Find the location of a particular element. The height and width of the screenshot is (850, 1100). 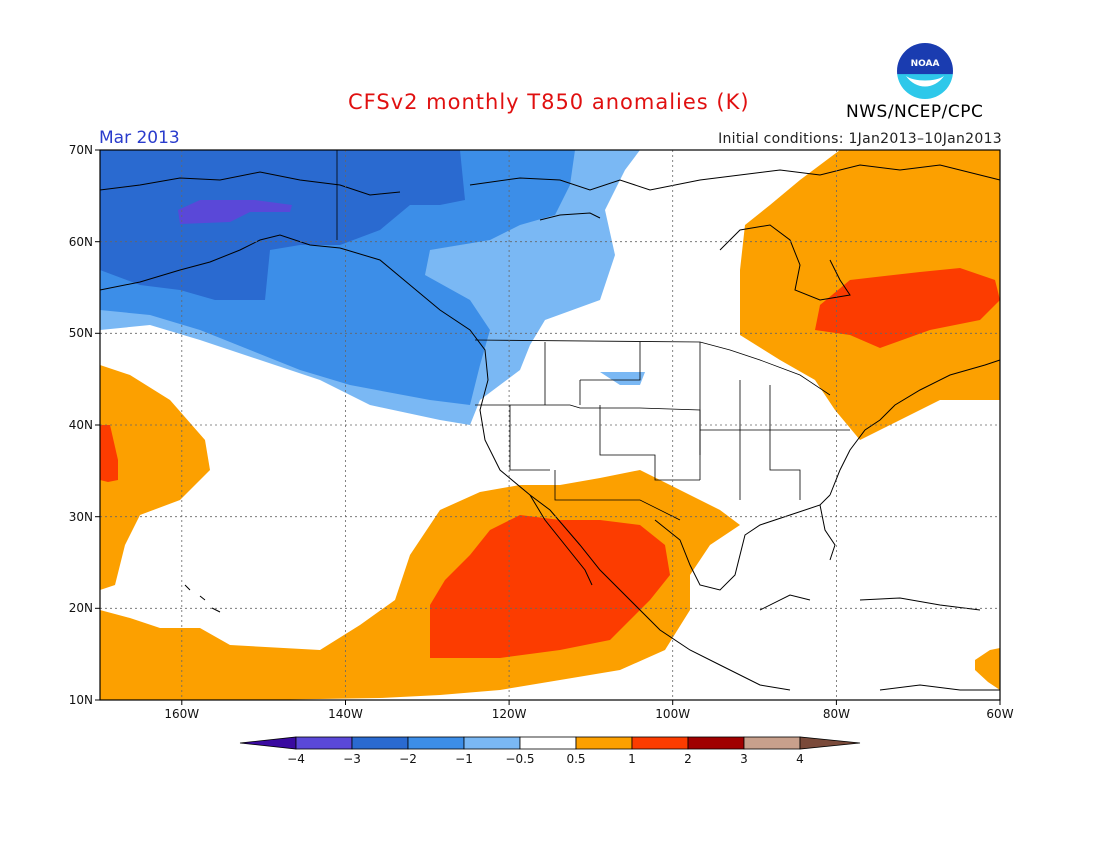

colorbar: −4 −3 −2 −1 −0.5 0.5 1 2 3 4 is located at coordinates (550, 751).